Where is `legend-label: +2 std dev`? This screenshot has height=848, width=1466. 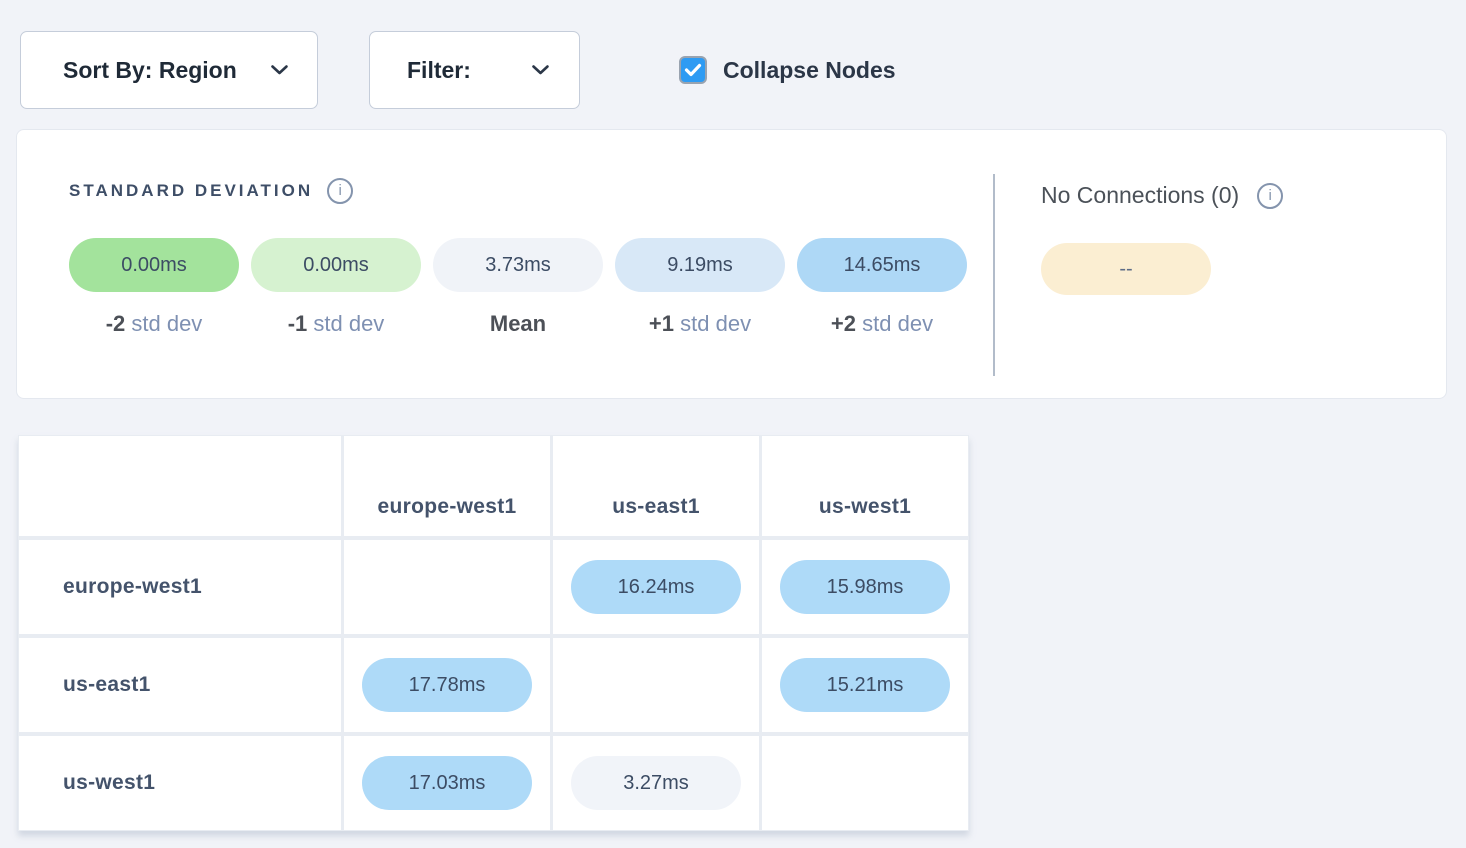
legend-label: +2 std dev is located at coordinates (882, 324).